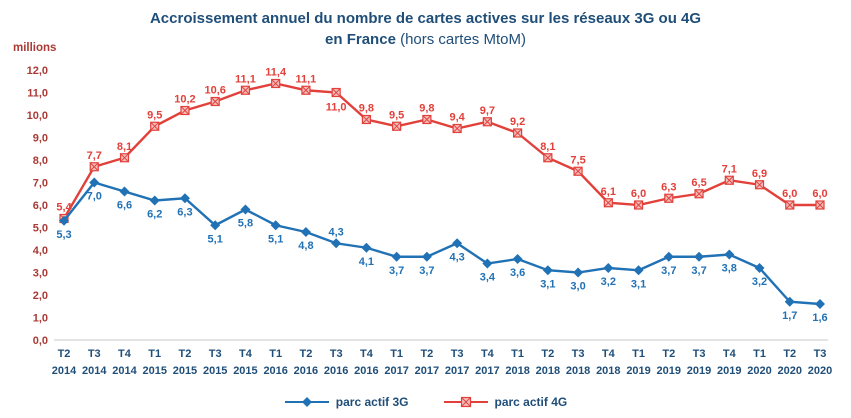 This screenshot has width=851, height=418. Describe the element at coordinates (425, 402) in the screenshot. I see `chart-legend: parc actif 3G parc actif 4G` at that location.